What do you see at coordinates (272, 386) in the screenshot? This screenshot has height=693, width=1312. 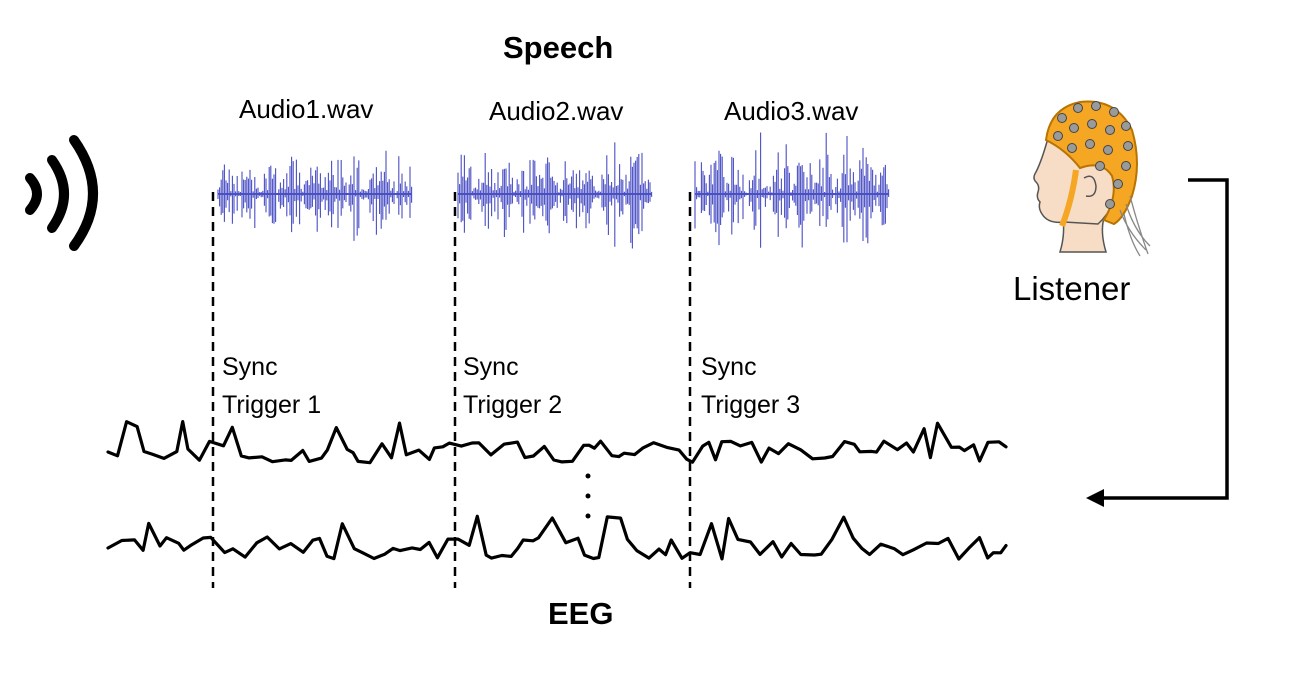 I see `sync-trigger-label-1: Sync Trigger 1` at bounding box center [272, 386].